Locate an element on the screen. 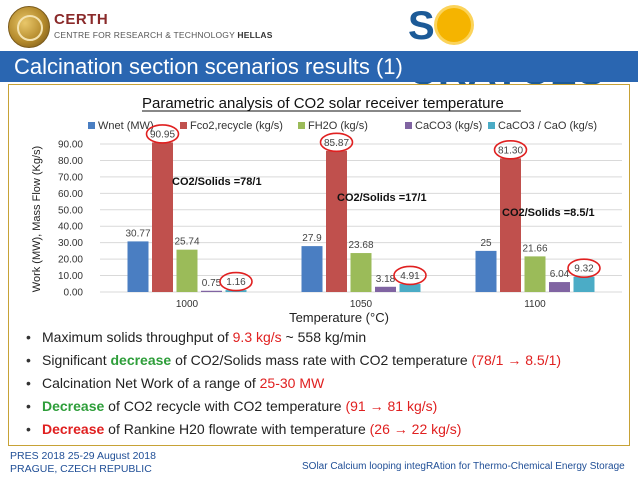 This screenshot has width=638, height=478. y-tick-label: 50.00 is located at coordinates (70, 210).